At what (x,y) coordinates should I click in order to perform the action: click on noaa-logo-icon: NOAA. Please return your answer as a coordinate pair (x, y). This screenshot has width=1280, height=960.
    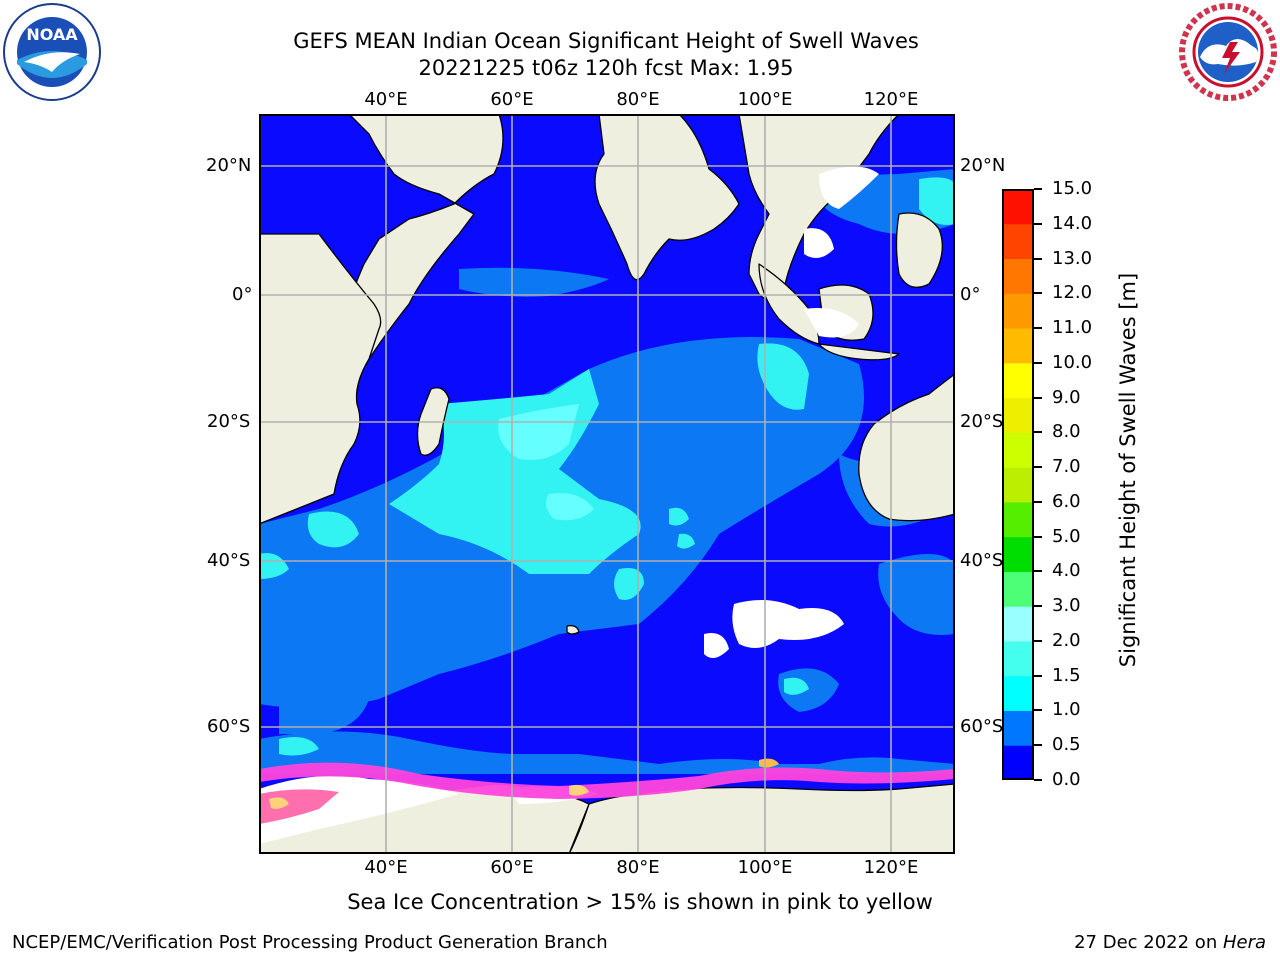
    Looking at the image, I should click on (52, 52).